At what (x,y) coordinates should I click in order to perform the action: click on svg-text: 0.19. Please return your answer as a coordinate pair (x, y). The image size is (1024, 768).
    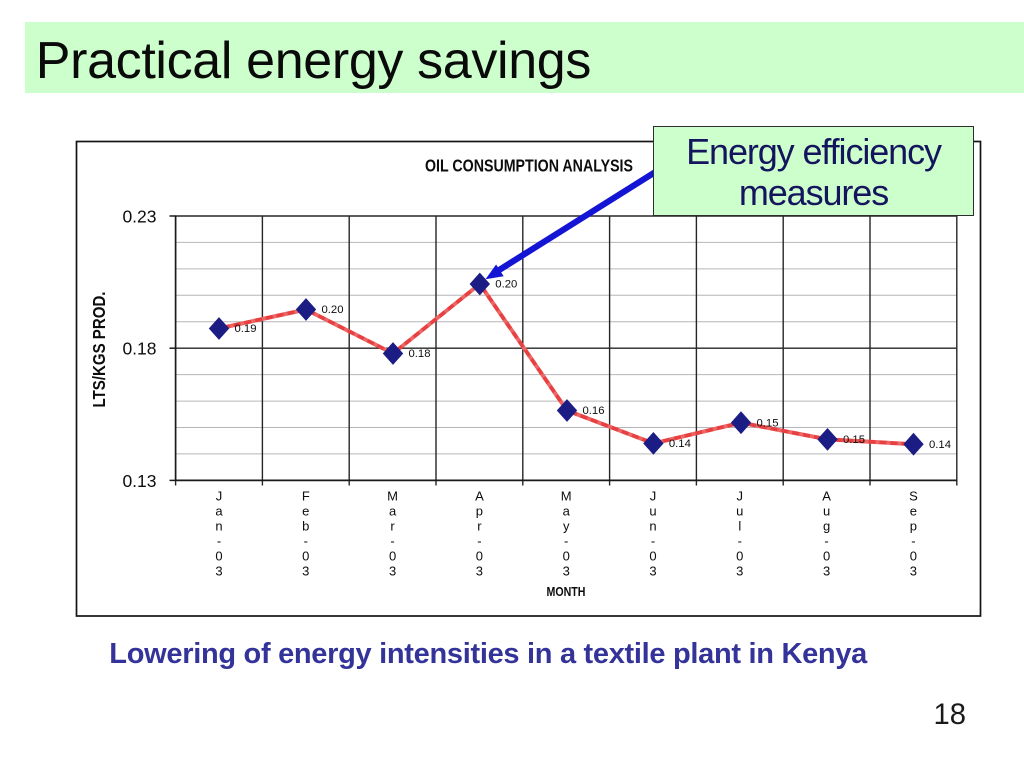
    Looking at the image, I should click on (246, 329).